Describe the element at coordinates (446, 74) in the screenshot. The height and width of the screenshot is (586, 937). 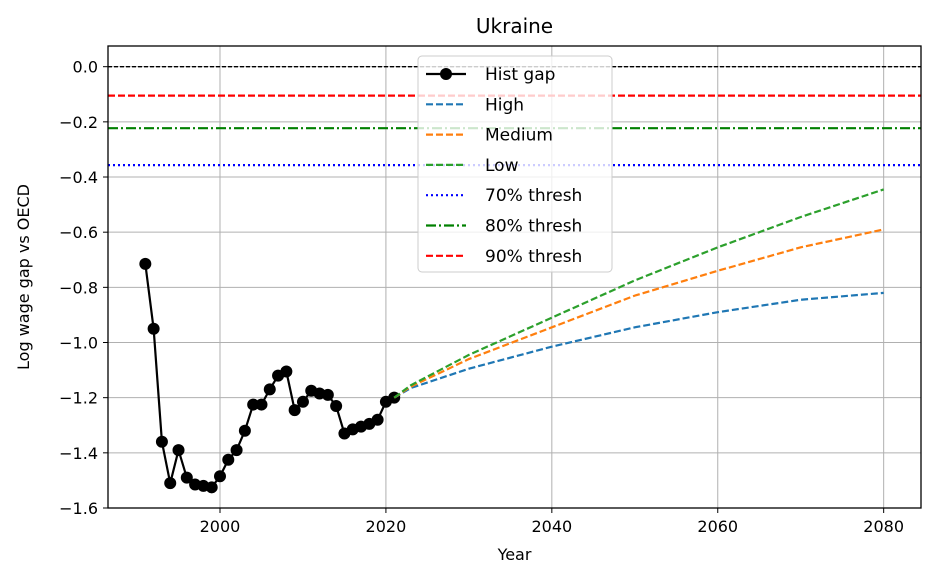
I see `legend-marker-hist-gap` at that location.